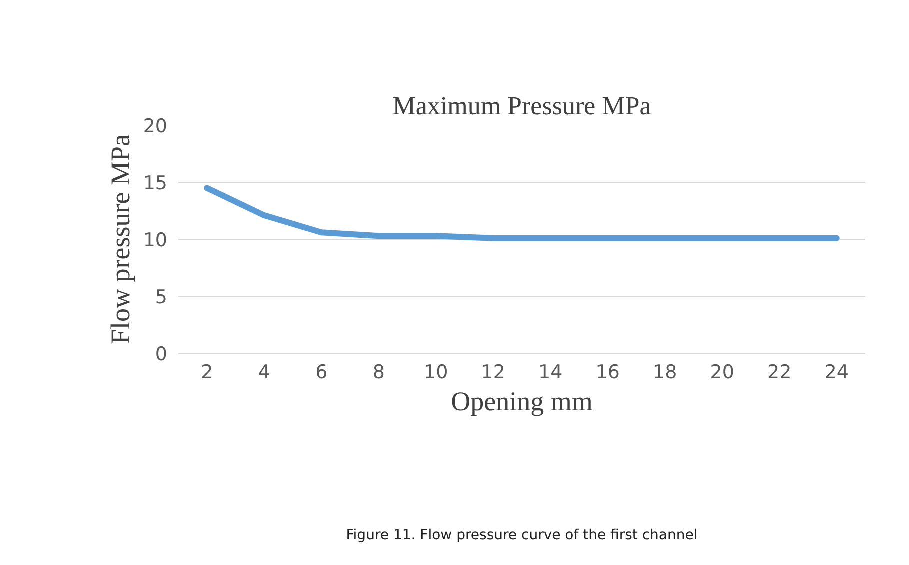  Describe the element at coordinates (207, 373) in the screenshot. I see `x-tick-label: 2` at that location.